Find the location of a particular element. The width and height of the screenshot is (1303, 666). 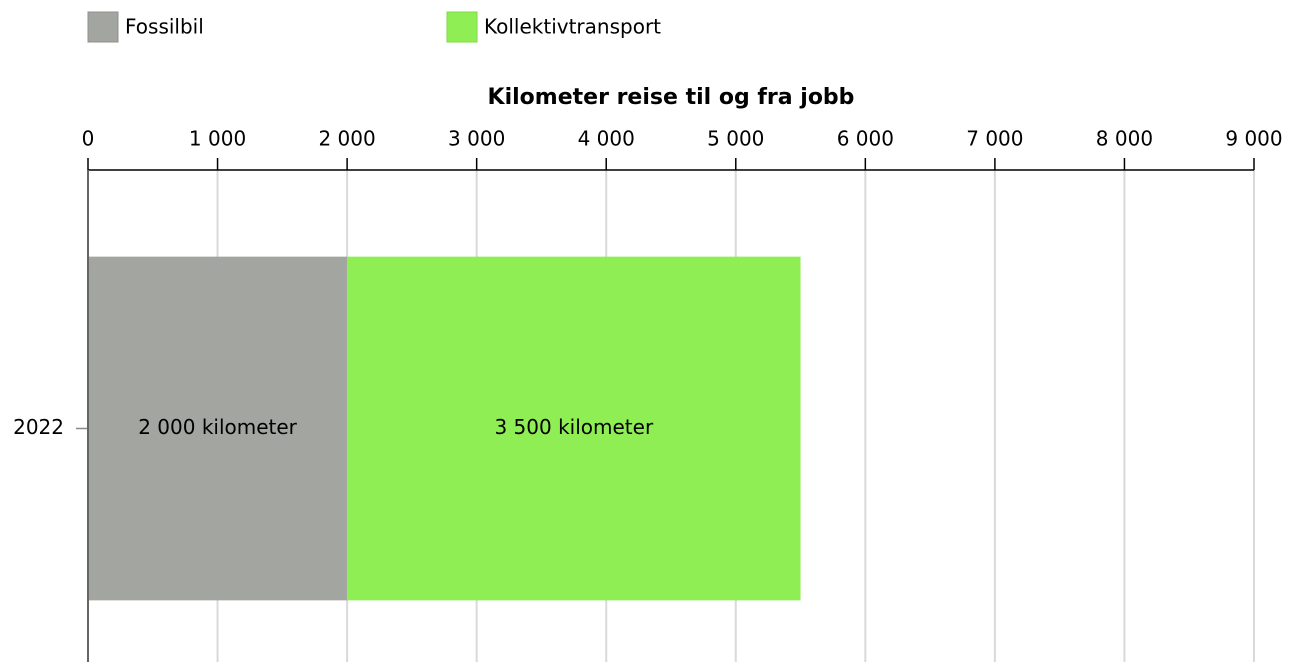

legend-label: Fossilbil is located at coordinates (164, 27).